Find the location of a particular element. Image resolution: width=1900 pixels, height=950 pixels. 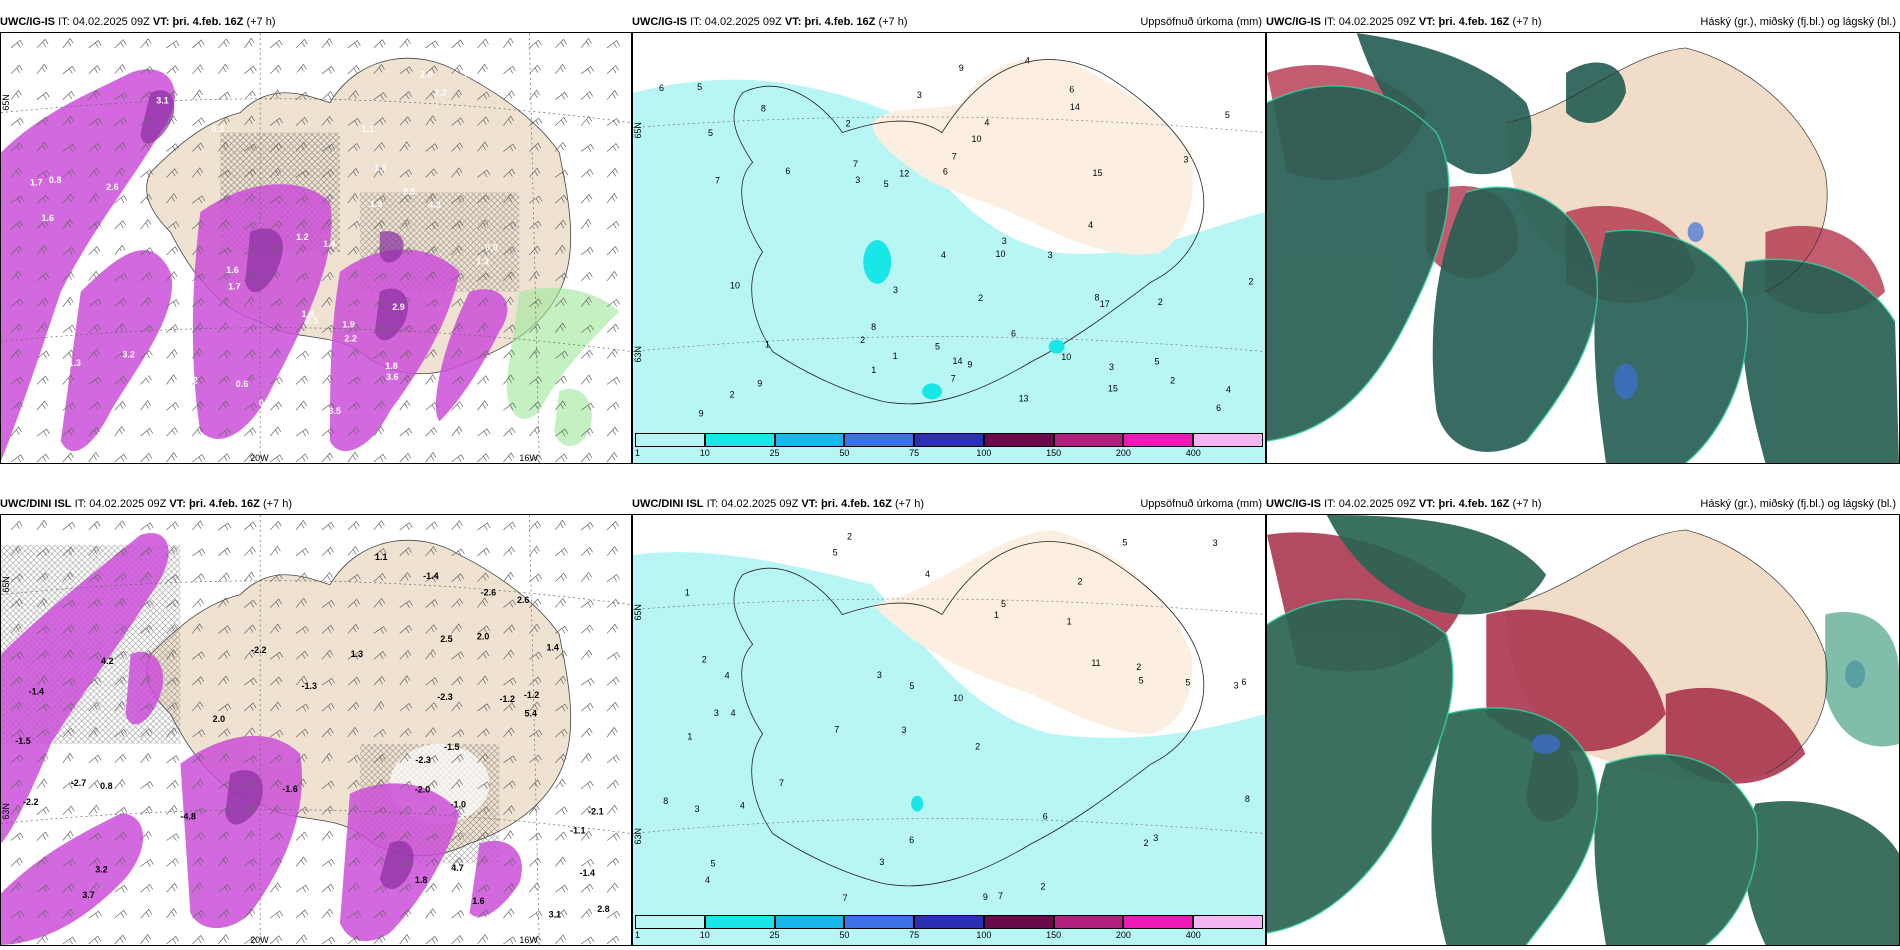

value-label: 3.5 is located at coordinates (334, 411).